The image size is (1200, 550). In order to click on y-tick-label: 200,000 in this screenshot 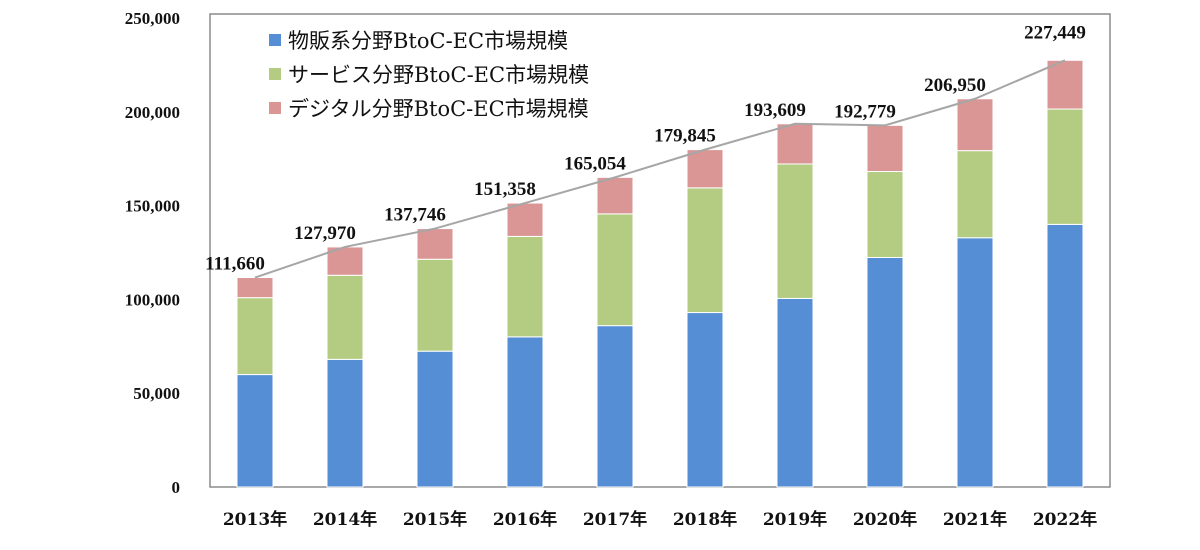, I will do `click(152, 112)`.